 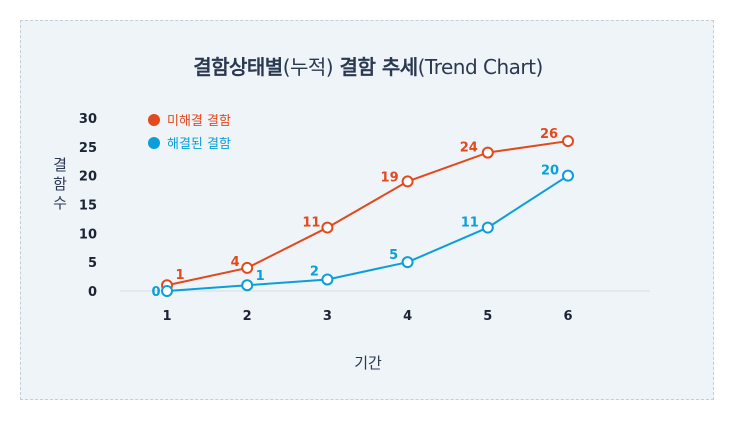 I want to click on title-paren-1: (누적), so click(x=308, y=67).